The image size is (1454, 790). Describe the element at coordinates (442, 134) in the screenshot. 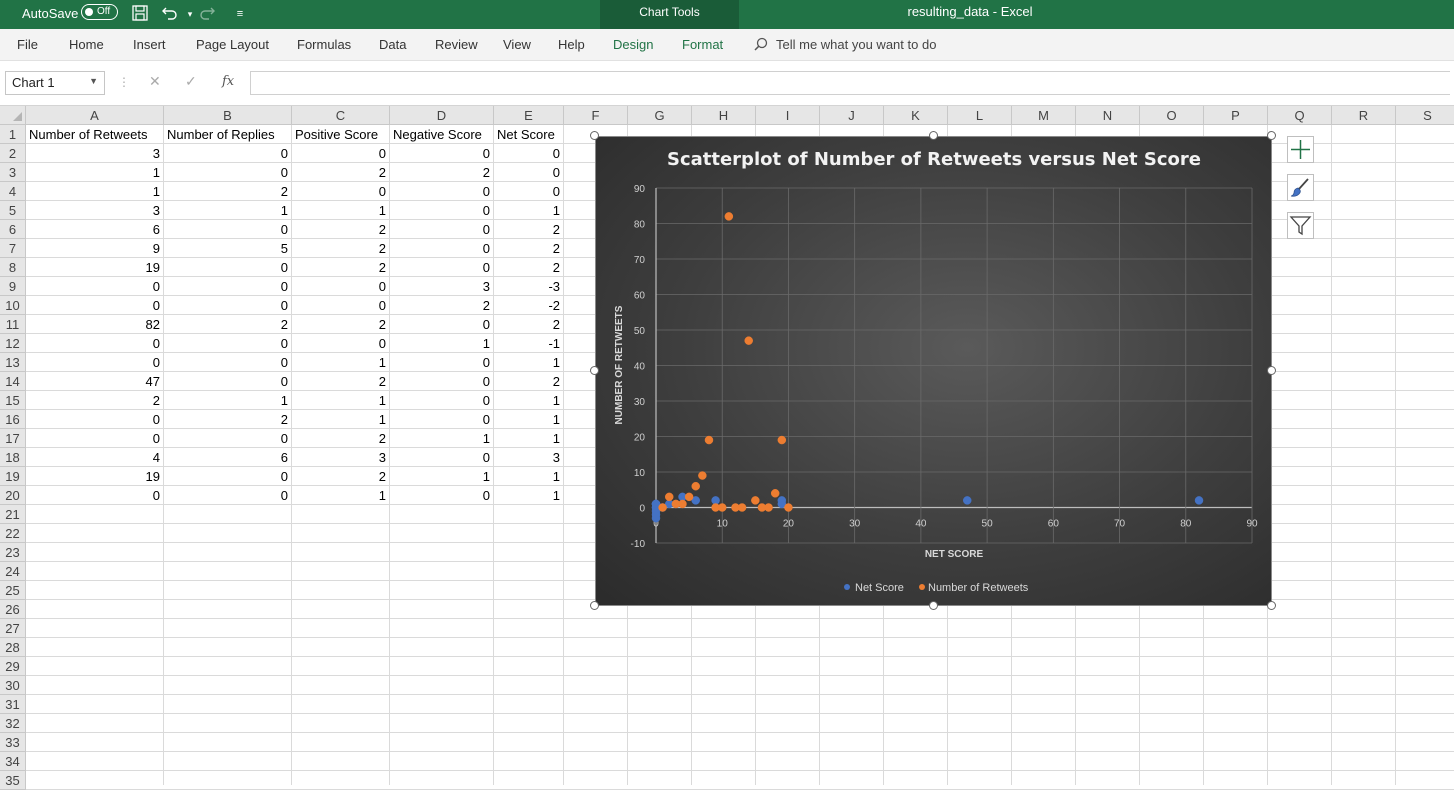

I see `header-cell: Negative Score` at that location.